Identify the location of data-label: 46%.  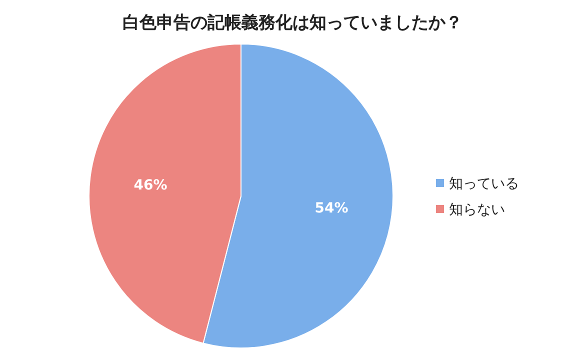
(151, 186).